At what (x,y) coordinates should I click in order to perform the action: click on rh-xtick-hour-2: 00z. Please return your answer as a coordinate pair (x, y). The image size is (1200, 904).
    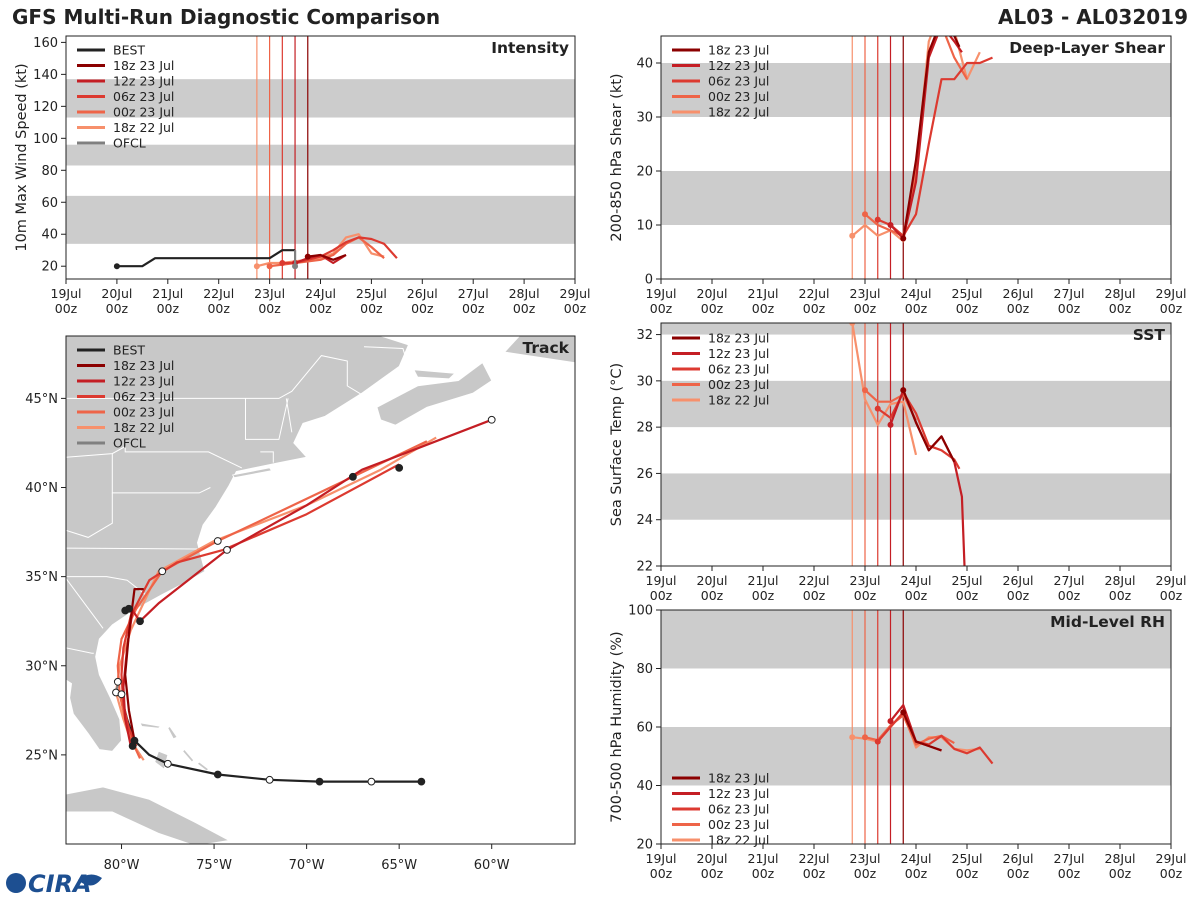
    Looking at the image, I should click on (763, 873).